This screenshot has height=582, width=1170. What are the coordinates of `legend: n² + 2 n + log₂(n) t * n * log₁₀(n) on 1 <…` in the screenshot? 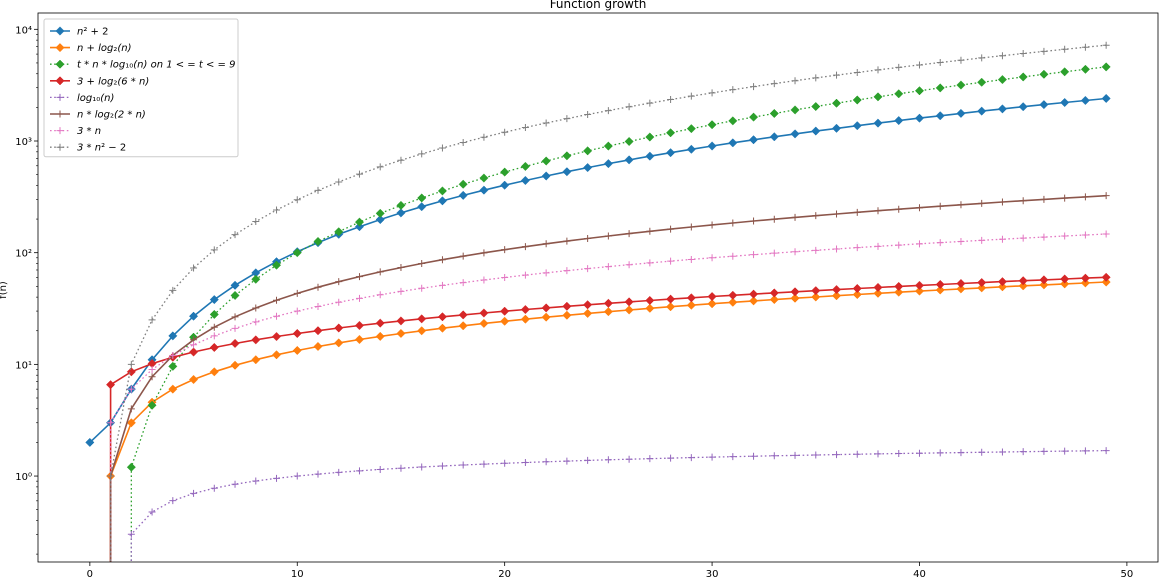 It's located at (141, 88).